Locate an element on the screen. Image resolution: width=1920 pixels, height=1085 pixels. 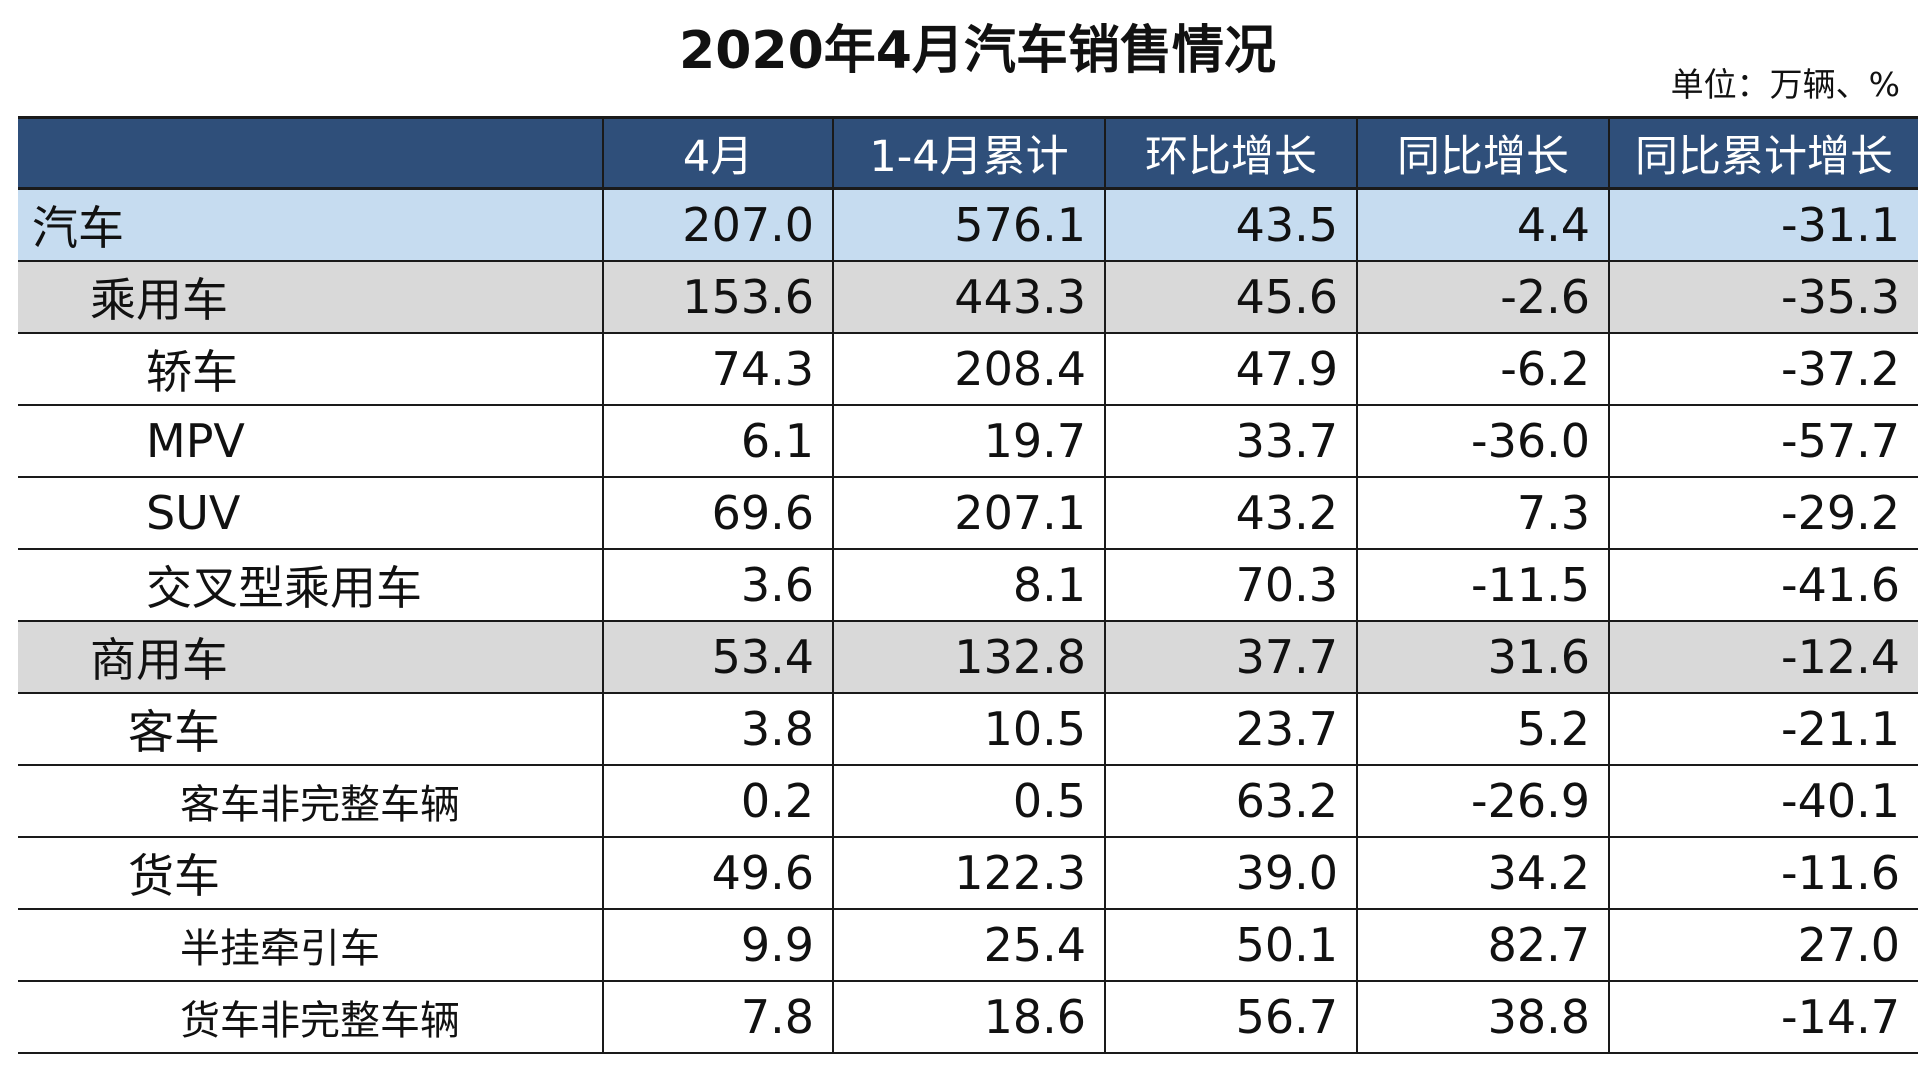
row-label: 商用车 is located at coordinates (310, 657).